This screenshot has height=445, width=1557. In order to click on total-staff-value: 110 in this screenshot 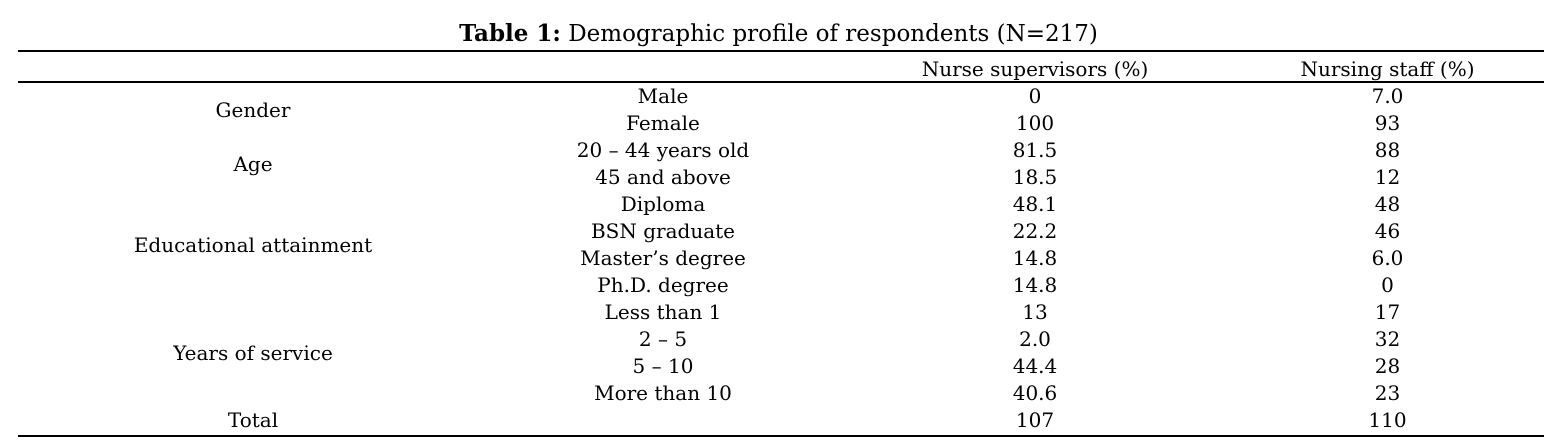, I will do `click(1387, 420)`.